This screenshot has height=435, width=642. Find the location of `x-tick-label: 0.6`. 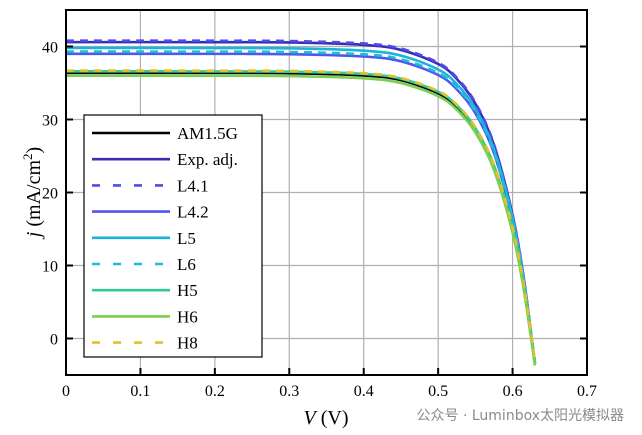

x-tick-label: 0.6 is located at coordinates (513, 391).